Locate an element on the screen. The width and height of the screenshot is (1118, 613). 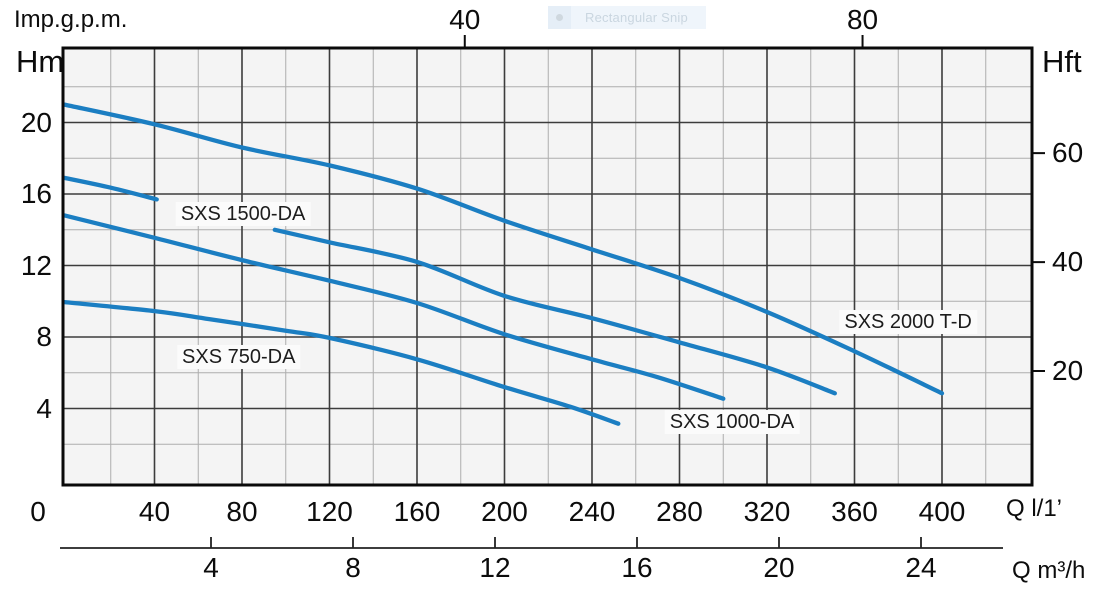
x-bottom-tick-label: 0 is located at coordinates (38, 511).